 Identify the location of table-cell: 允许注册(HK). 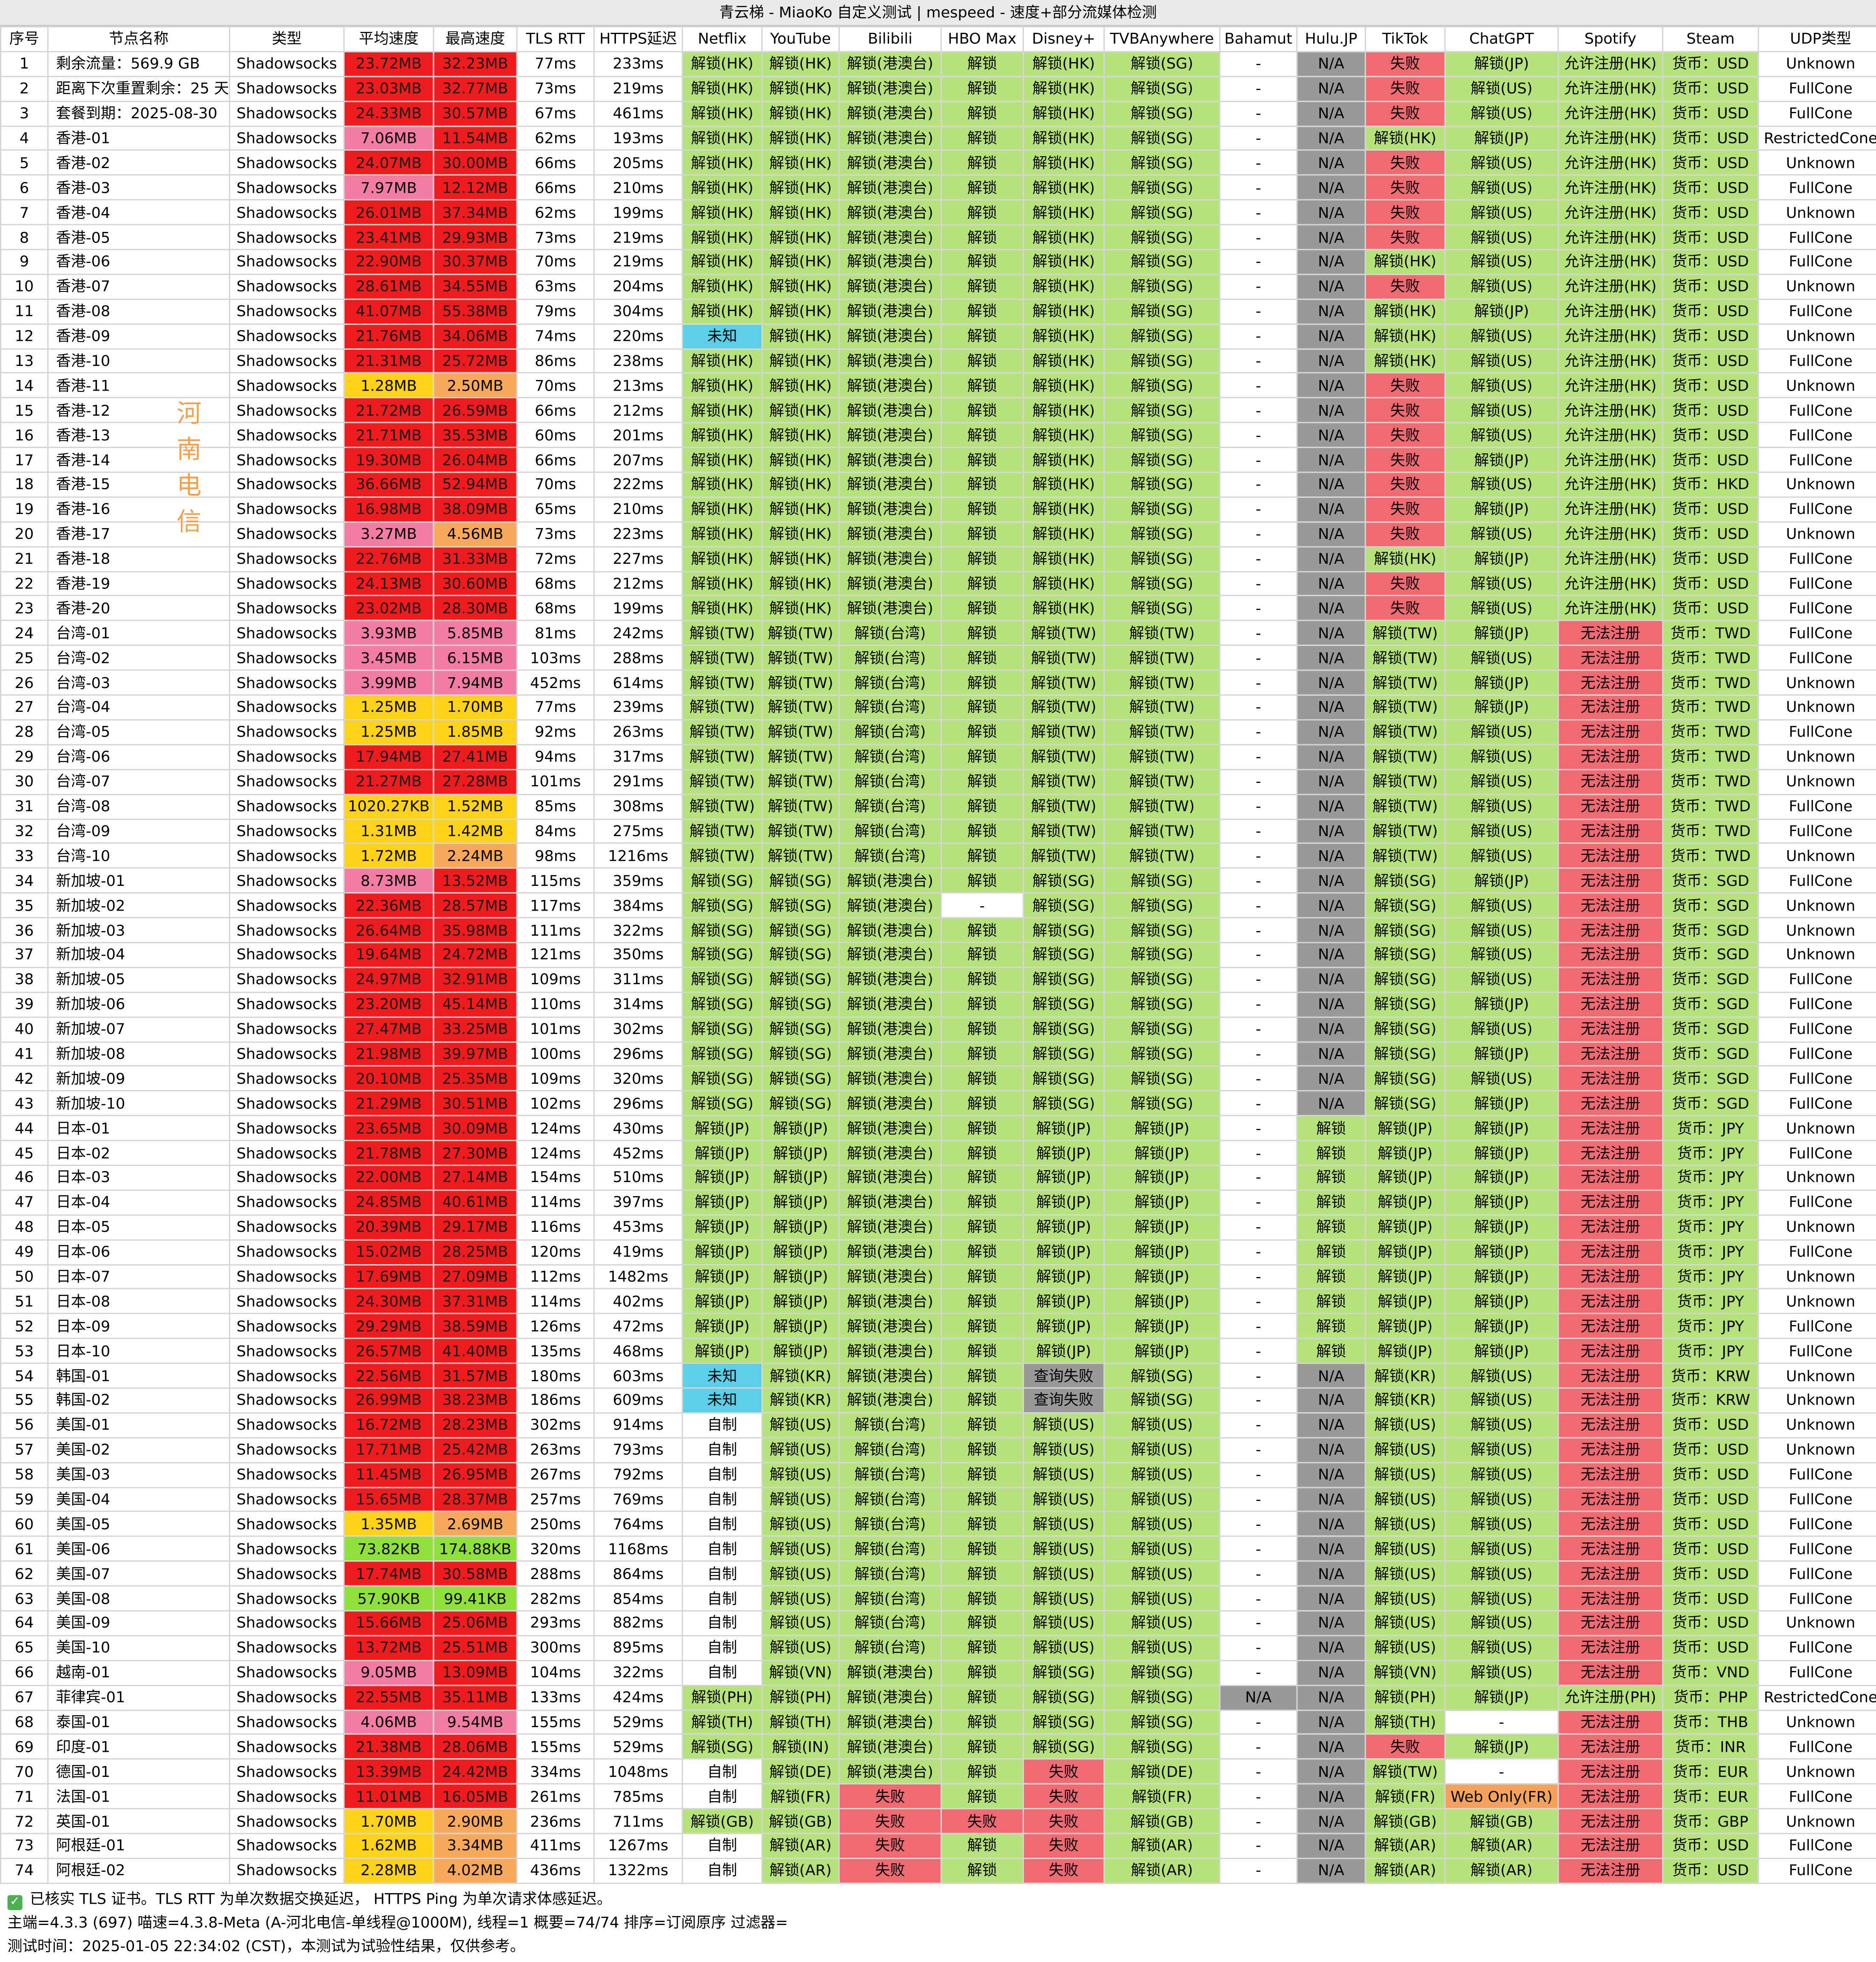
(1610, 410).